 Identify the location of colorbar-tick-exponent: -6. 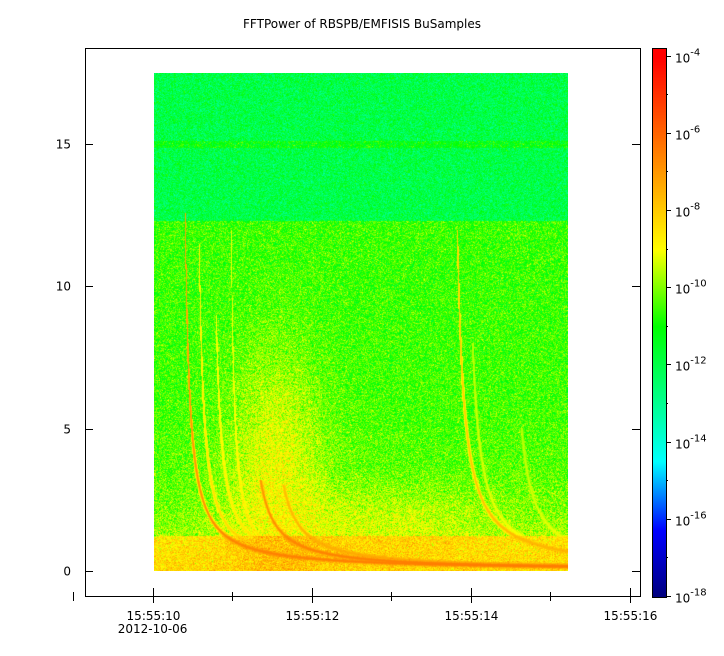
(695, 130).